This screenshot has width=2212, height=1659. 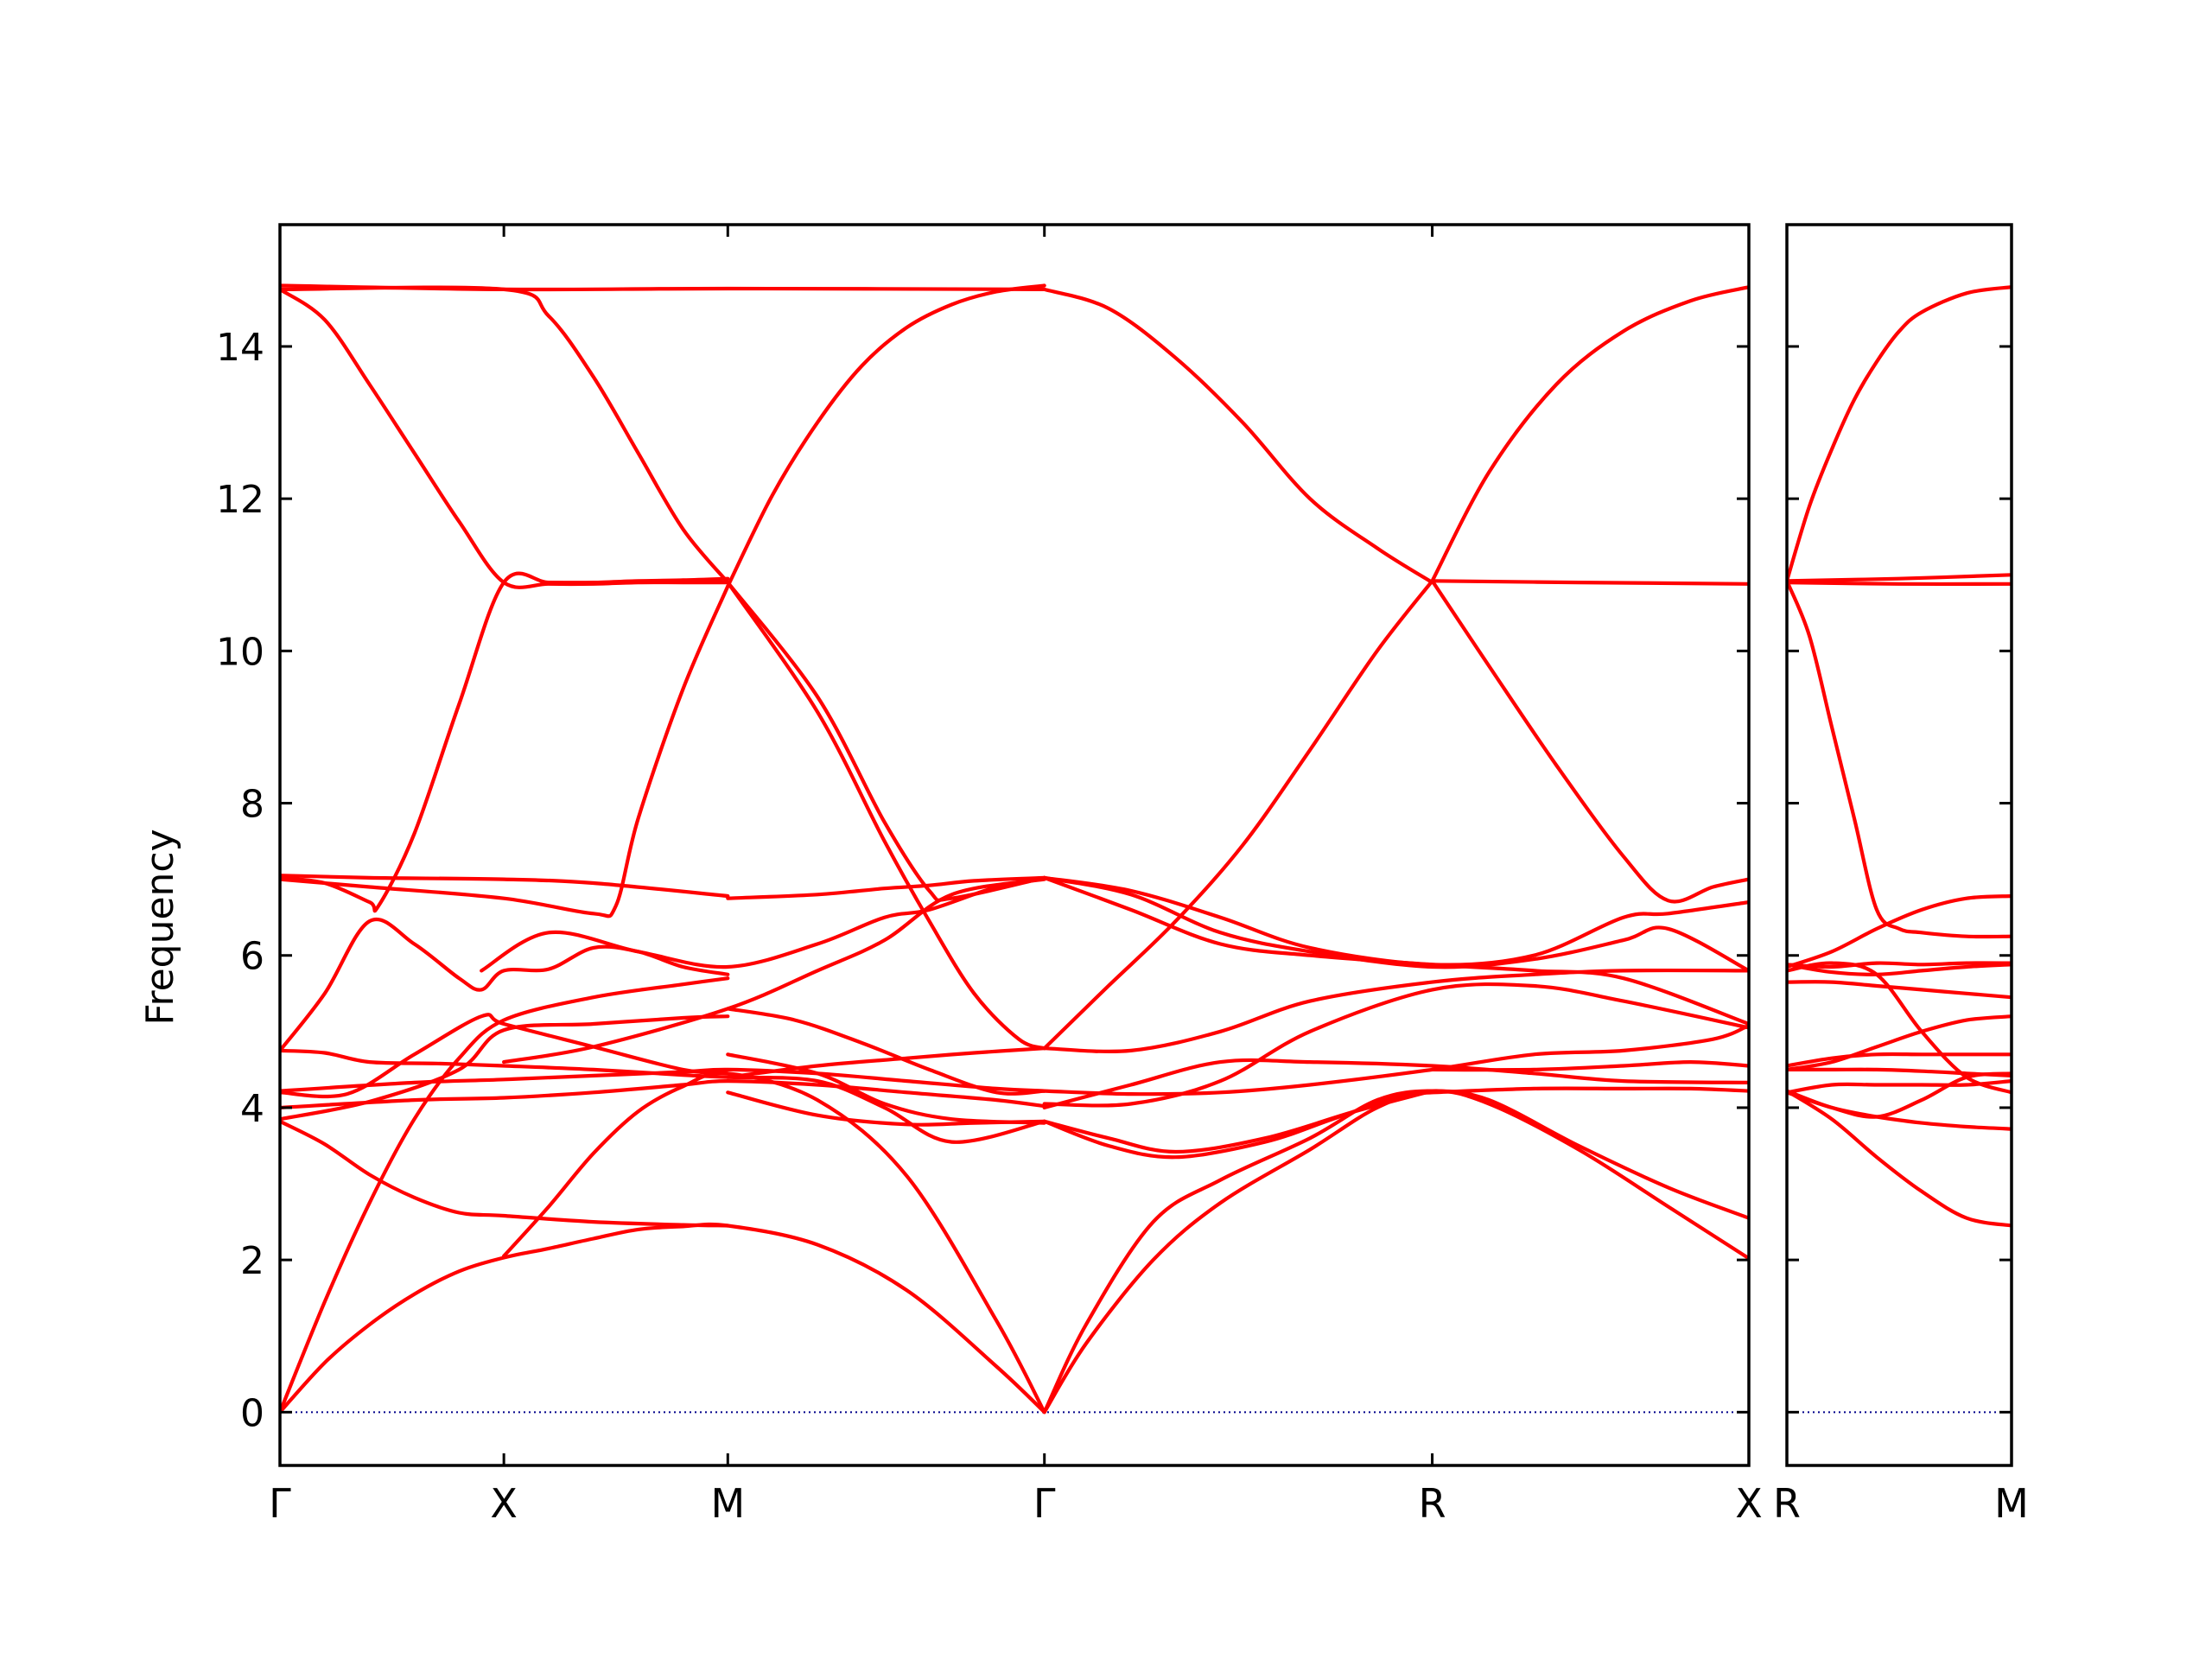 I want to click on y-tick-label: 4, so click(x=252, y=1109).